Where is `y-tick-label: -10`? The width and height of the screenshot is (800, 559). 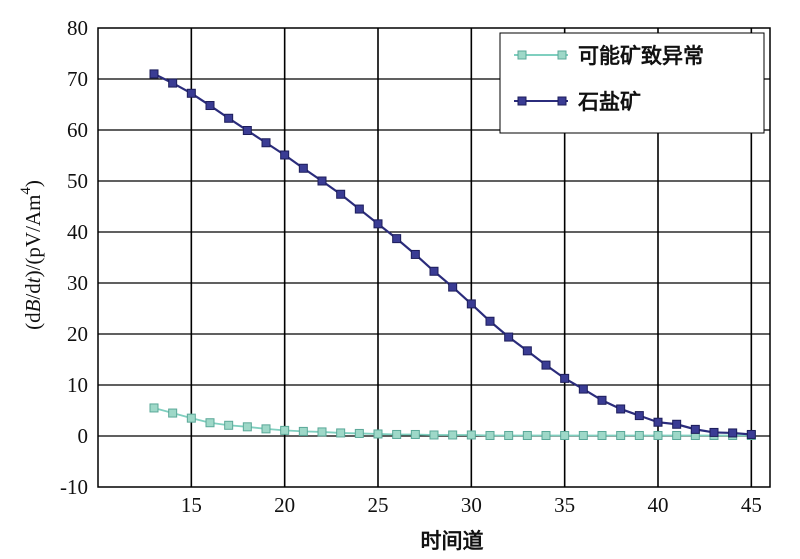 y-tick-label: -10 is located at coordinates (74, 487).